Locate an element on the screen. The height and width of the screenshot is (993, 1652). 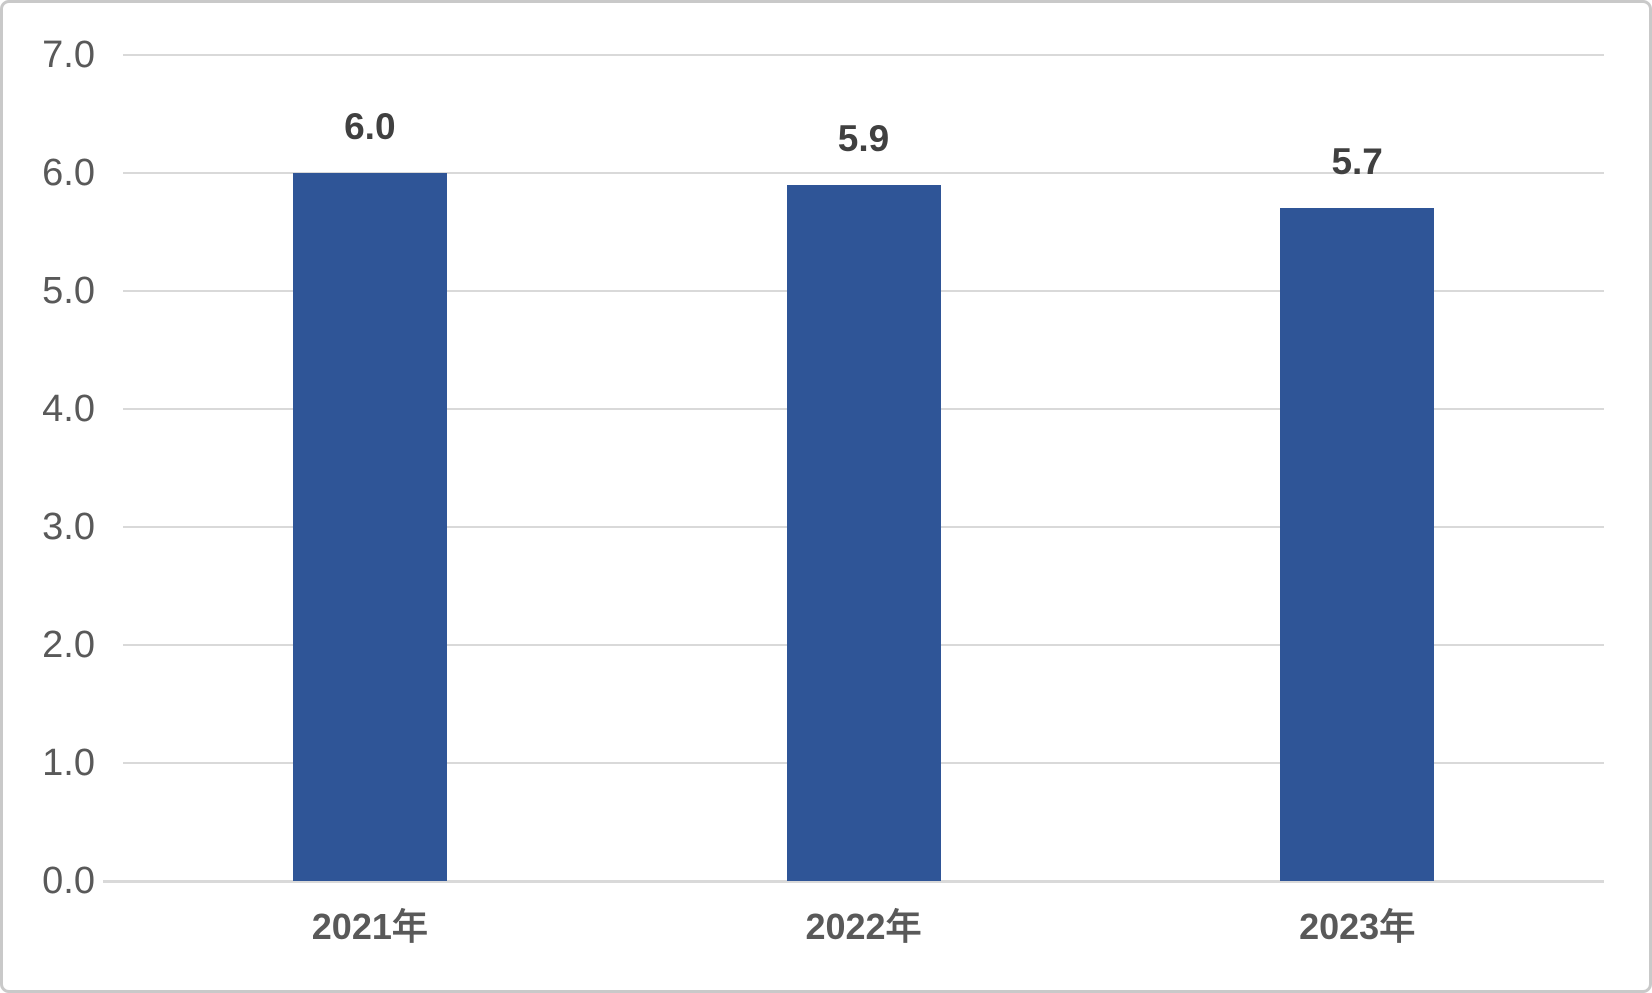
y-axis-tick-label: 3.0 is located at coordinates (68, 527).